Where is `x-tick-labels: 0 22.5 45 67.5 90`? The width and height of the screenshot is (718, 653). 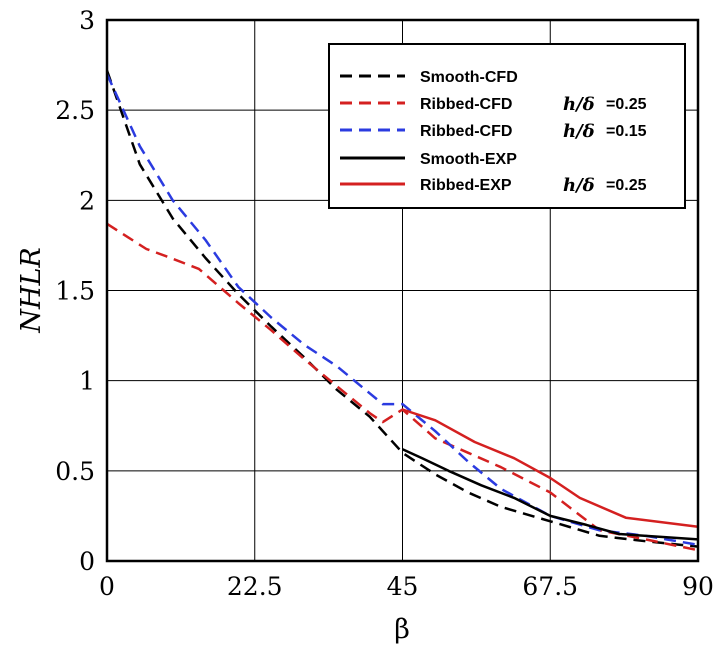
x-tick-labels: 0 22.5 45 67.5 90 is located at coordinates (406, 586).